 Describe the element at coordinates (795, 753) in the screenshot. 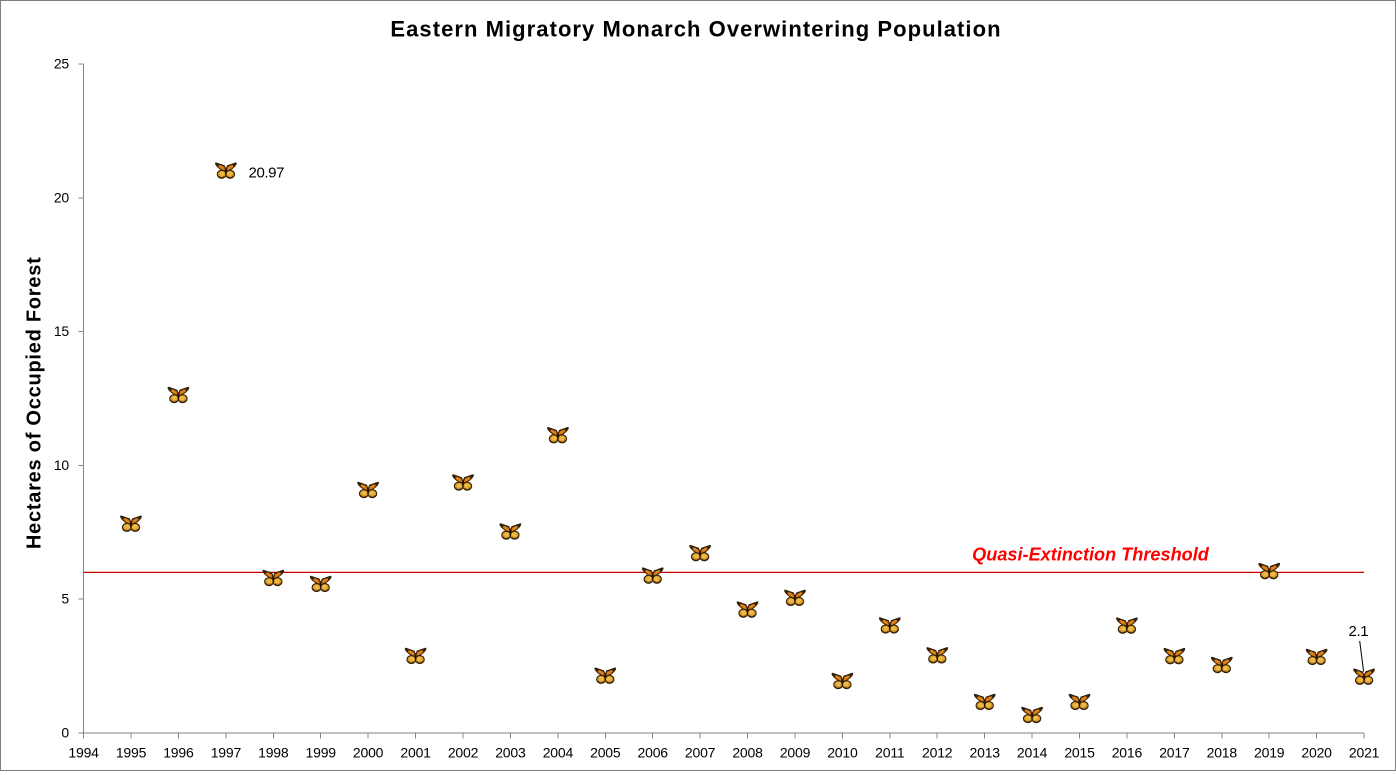

I see `svg-text: 2009` at that location.